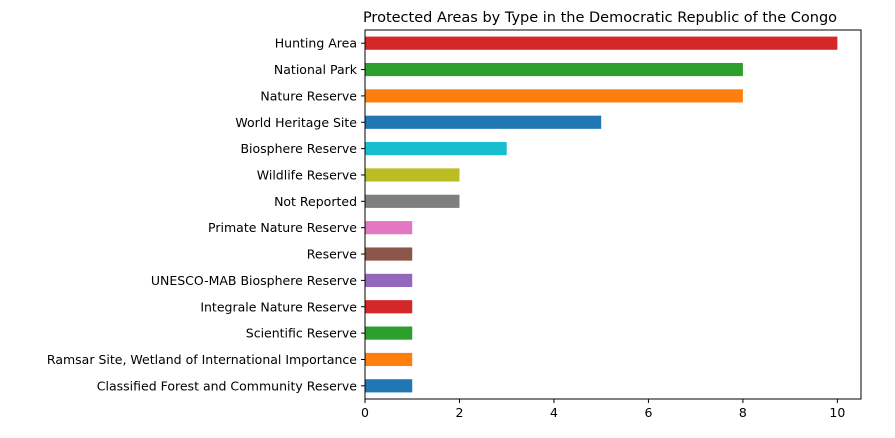 The width and height of the screenshot is (895, 438). What do you see at coordinates (316, 69) in the screenshot?
I see `y-tick-label: National Park` at bounding box center [316, 69].